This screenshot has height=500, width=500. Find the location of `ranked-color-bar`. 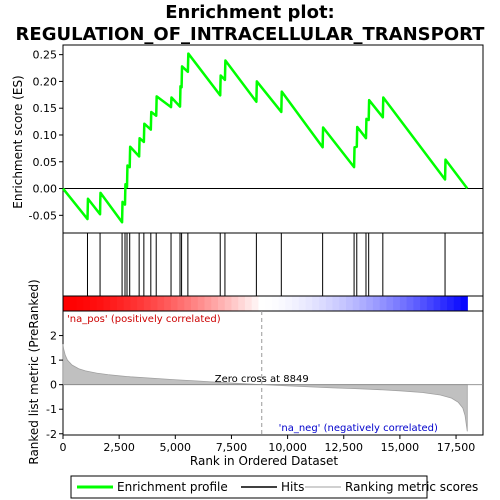

ranked-color-bar is located at coordinates (273, 303).